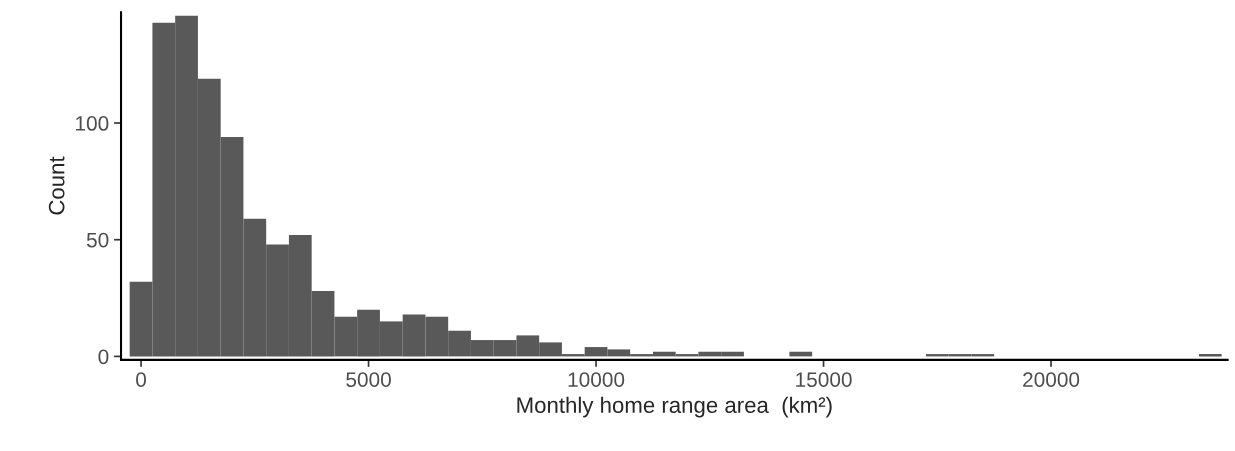  What do you see at coordinates (368, 380) in the screenshot?
I see `x-tick-label: 5000` at bounding box center [368, 380].